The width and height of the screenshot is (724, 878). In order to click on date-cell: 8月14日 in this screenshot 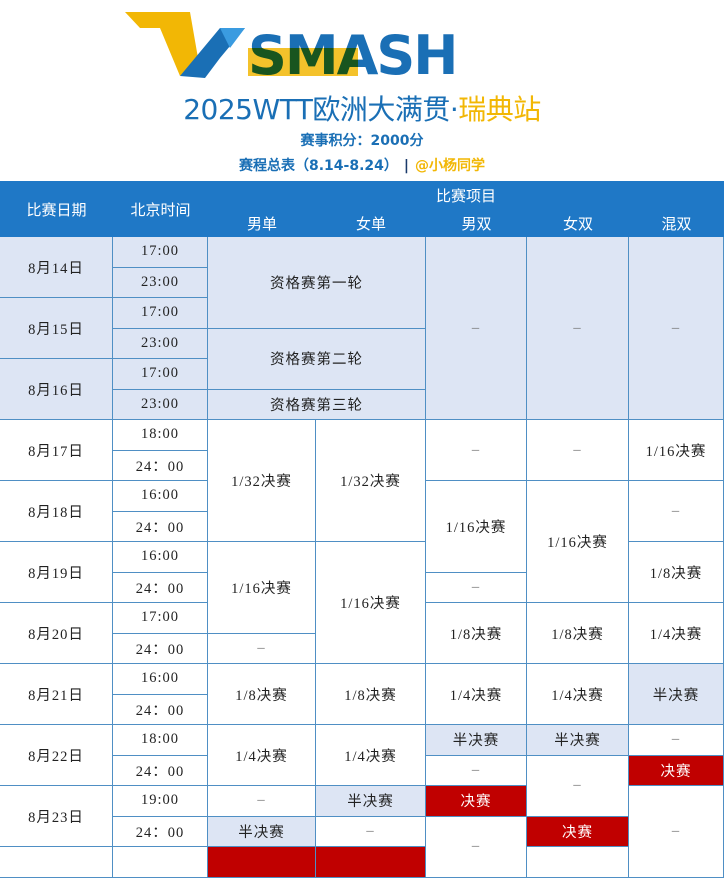, I will do `click(56, 267)`.